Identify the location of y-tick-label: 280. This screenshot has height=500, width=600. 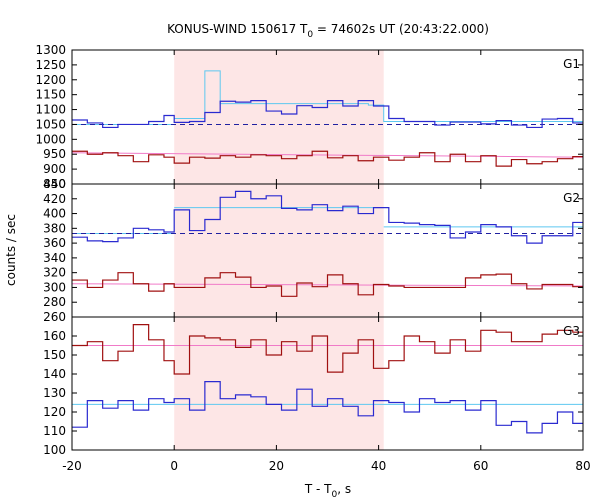
(54, 302).